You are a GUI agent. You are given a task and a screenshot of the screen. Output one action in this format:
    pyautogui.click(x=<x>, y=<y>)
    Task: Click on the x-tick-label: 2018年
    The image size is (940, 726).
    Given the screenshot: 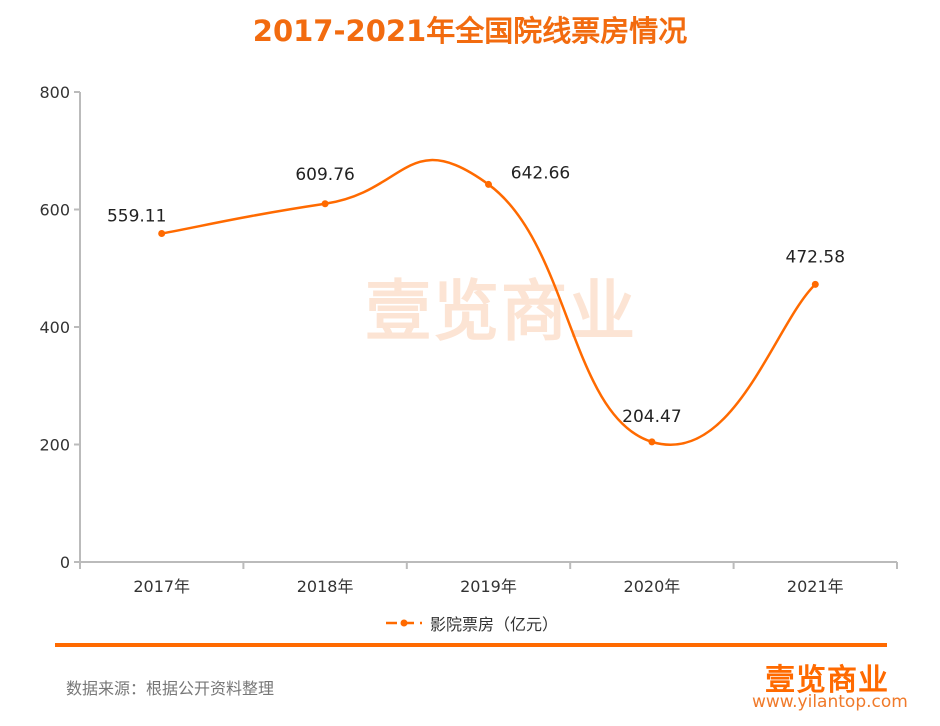 What is the action you would take?
    pyautogui.click(x=325, y=586)
    